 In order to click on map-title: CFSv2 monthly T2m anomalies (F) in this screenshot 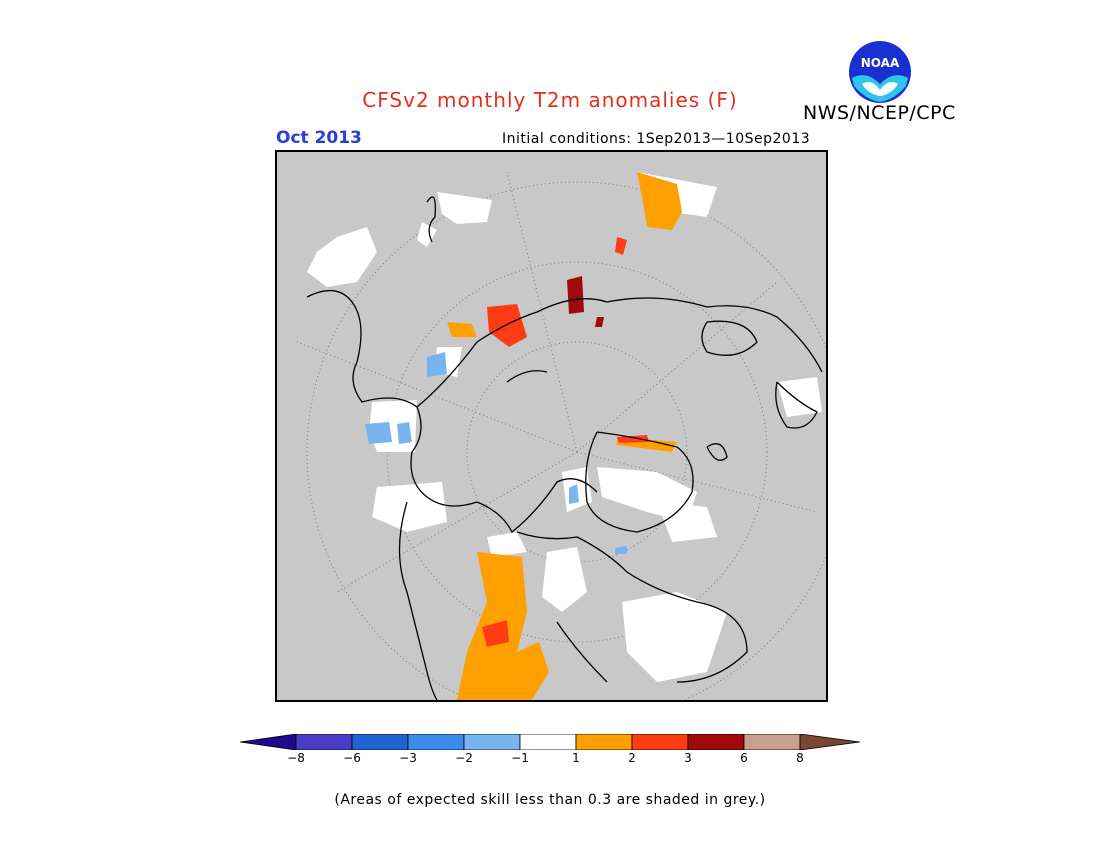, I will do `click(550, 100)`.